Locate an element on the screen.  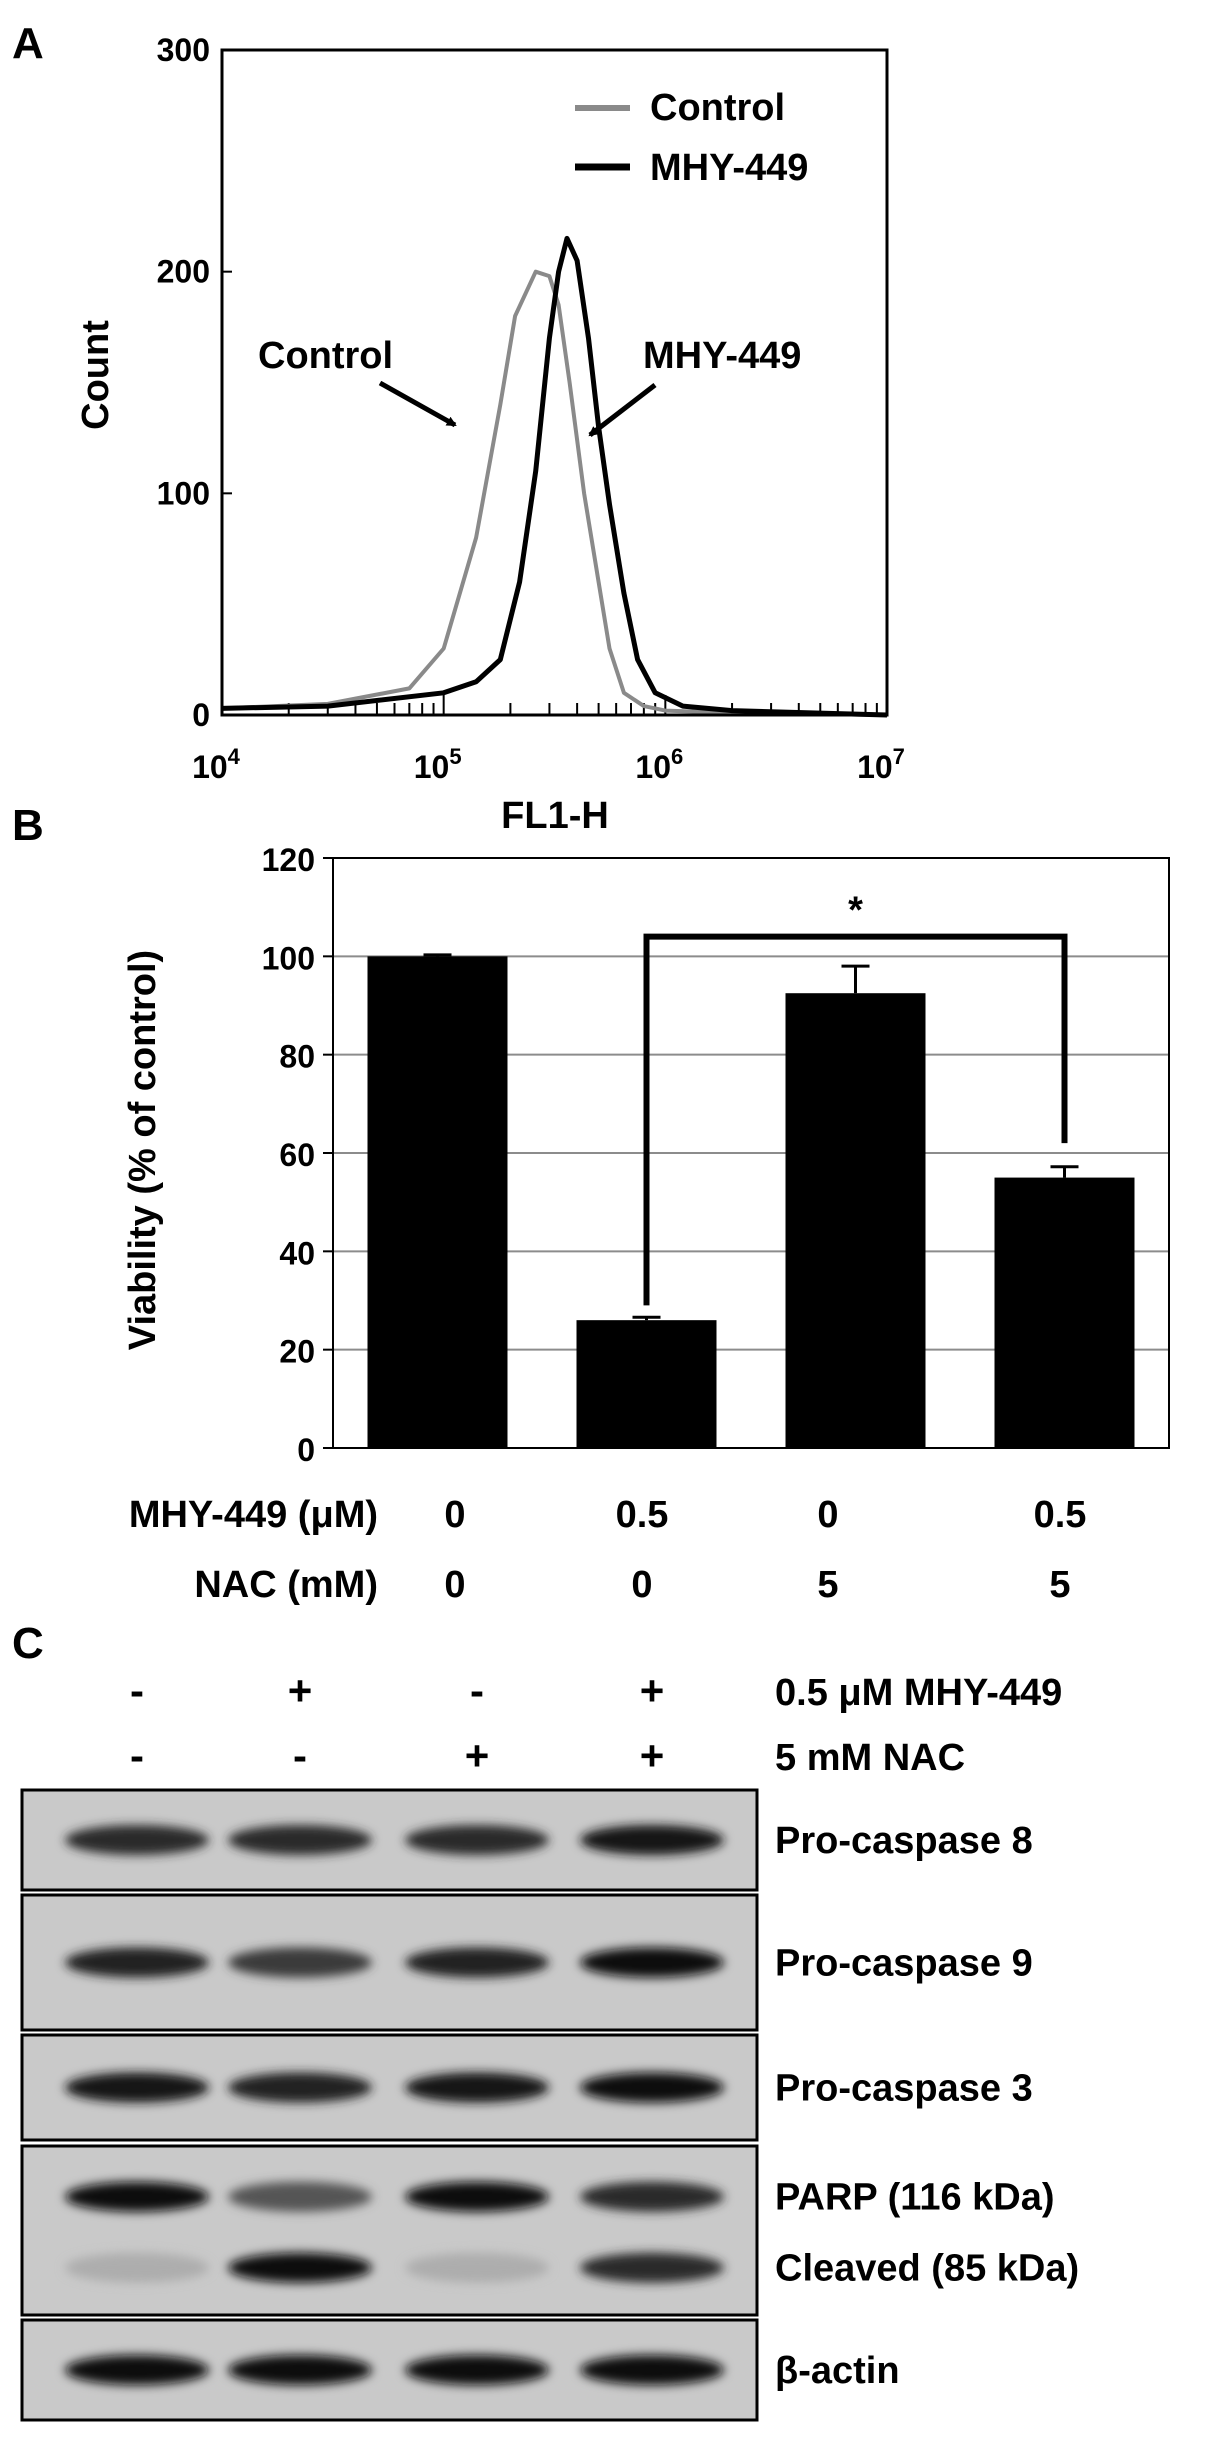
blot-strip: Pro-caspase 8 is located at coordinates (526, 1840).